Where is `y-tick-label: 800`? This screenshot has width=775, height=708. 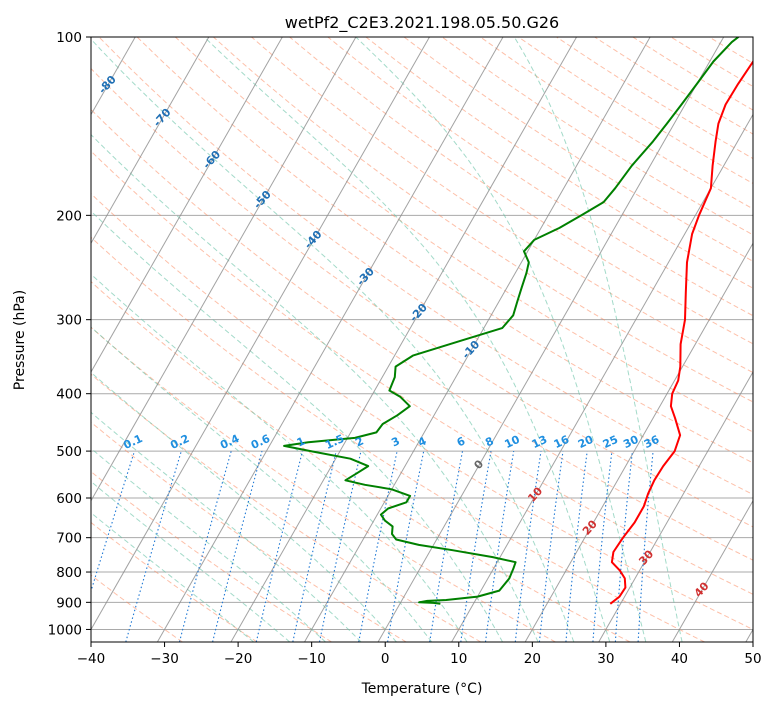
y-tick-label: 800 is located at coordinates (69, 573).